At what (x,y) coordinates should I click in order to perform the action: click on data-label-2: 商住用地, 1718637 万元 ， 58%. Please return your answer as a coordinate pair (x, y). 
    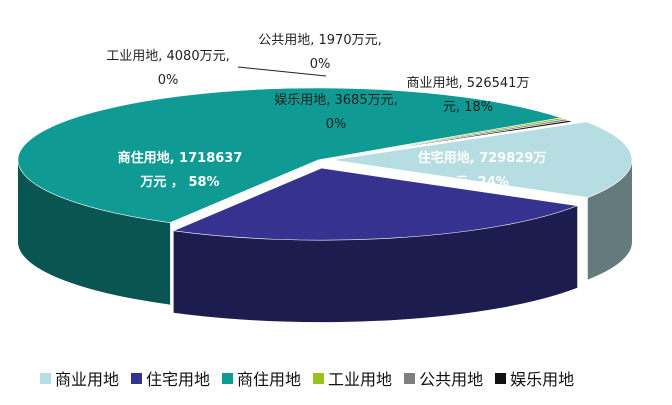
    Looking at the image, I should click on (180, 170).